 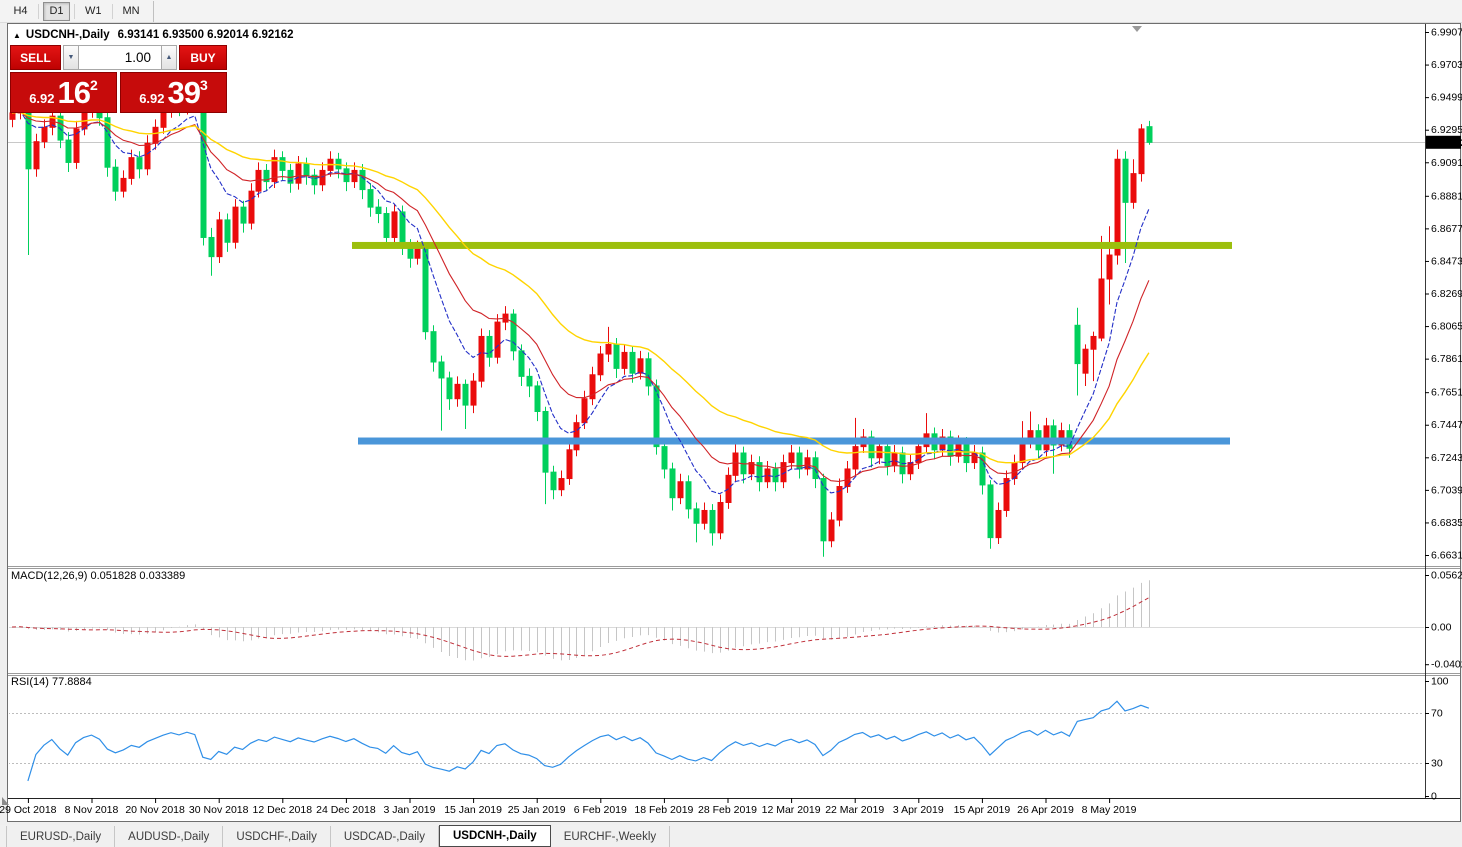 I want to click on chart-symbol-label: USDCNH-,Daily, so click(x=67, y=35).